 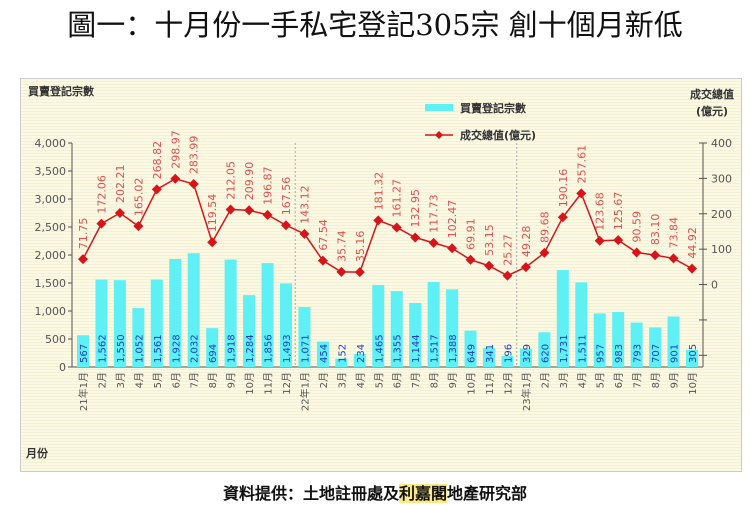 What do you see at coordinates (194, 155) in the screenshot?
I see `line-label: 283.99` at bounding box center [194, 155].